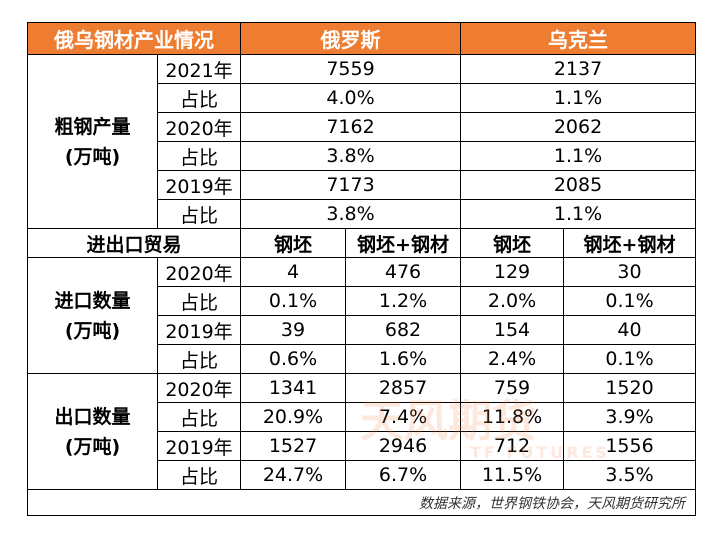 Image resolution: width=716 pixels, height=536 pixels. What do you see at coordinates (350, 38) in the screenshot?
I see `header-cell: 俄罗斯` at bounding box center [350, 38].